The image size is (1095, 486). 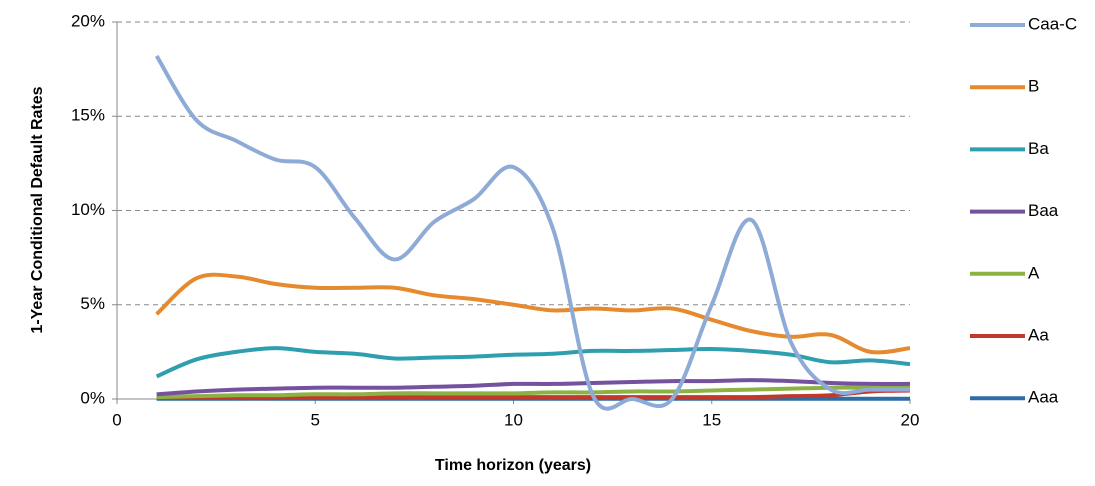 What do you see at coordinates (1038, 148) in the screenshot?
I see `legend-label: Ba` at bounding box center [1038, 148].